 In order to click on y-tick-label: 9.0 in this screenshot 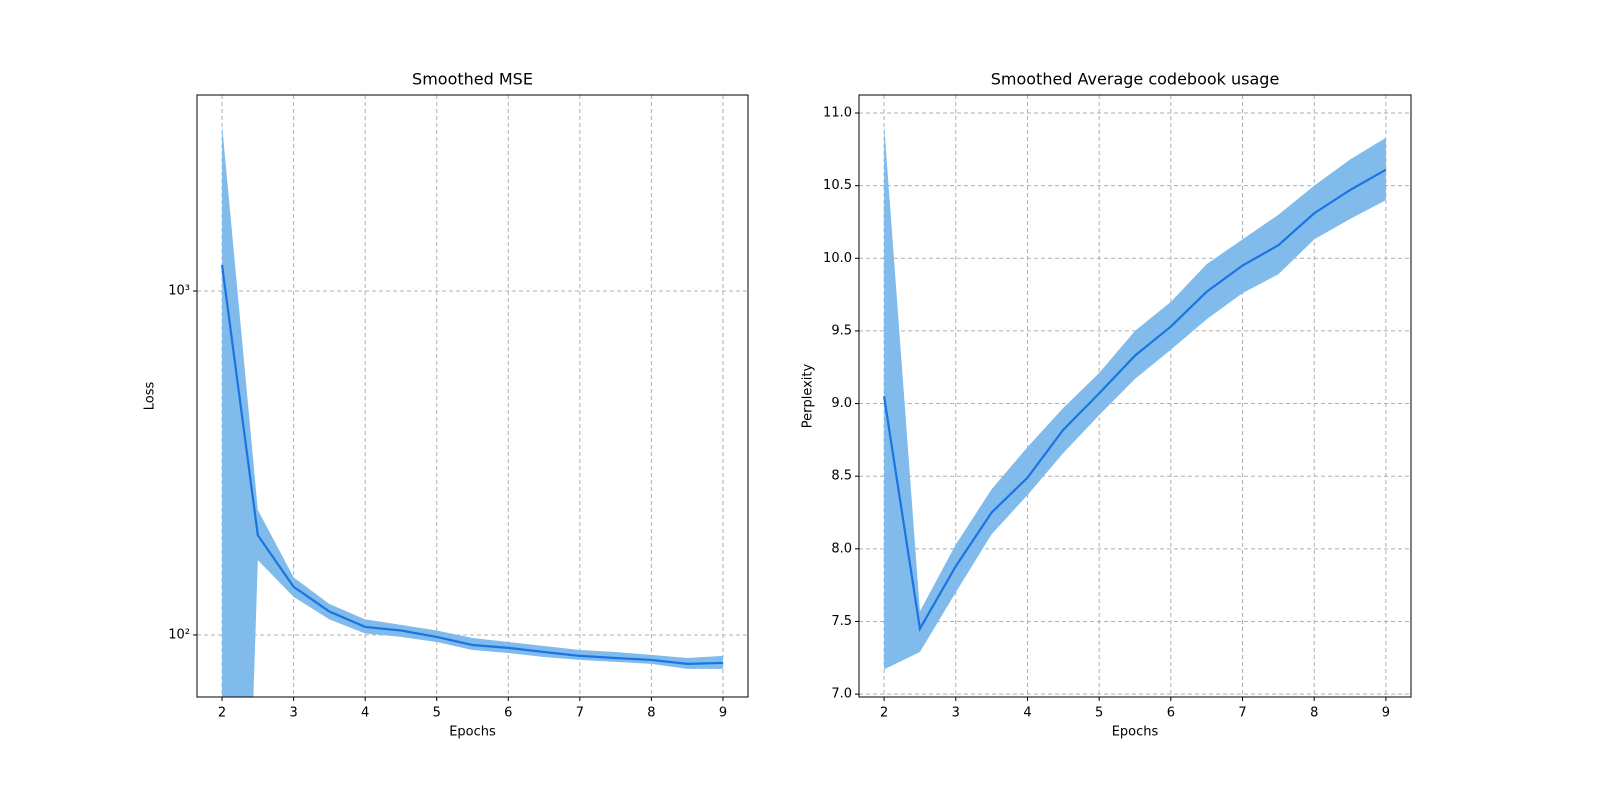, I will do `click(841, 403)`.